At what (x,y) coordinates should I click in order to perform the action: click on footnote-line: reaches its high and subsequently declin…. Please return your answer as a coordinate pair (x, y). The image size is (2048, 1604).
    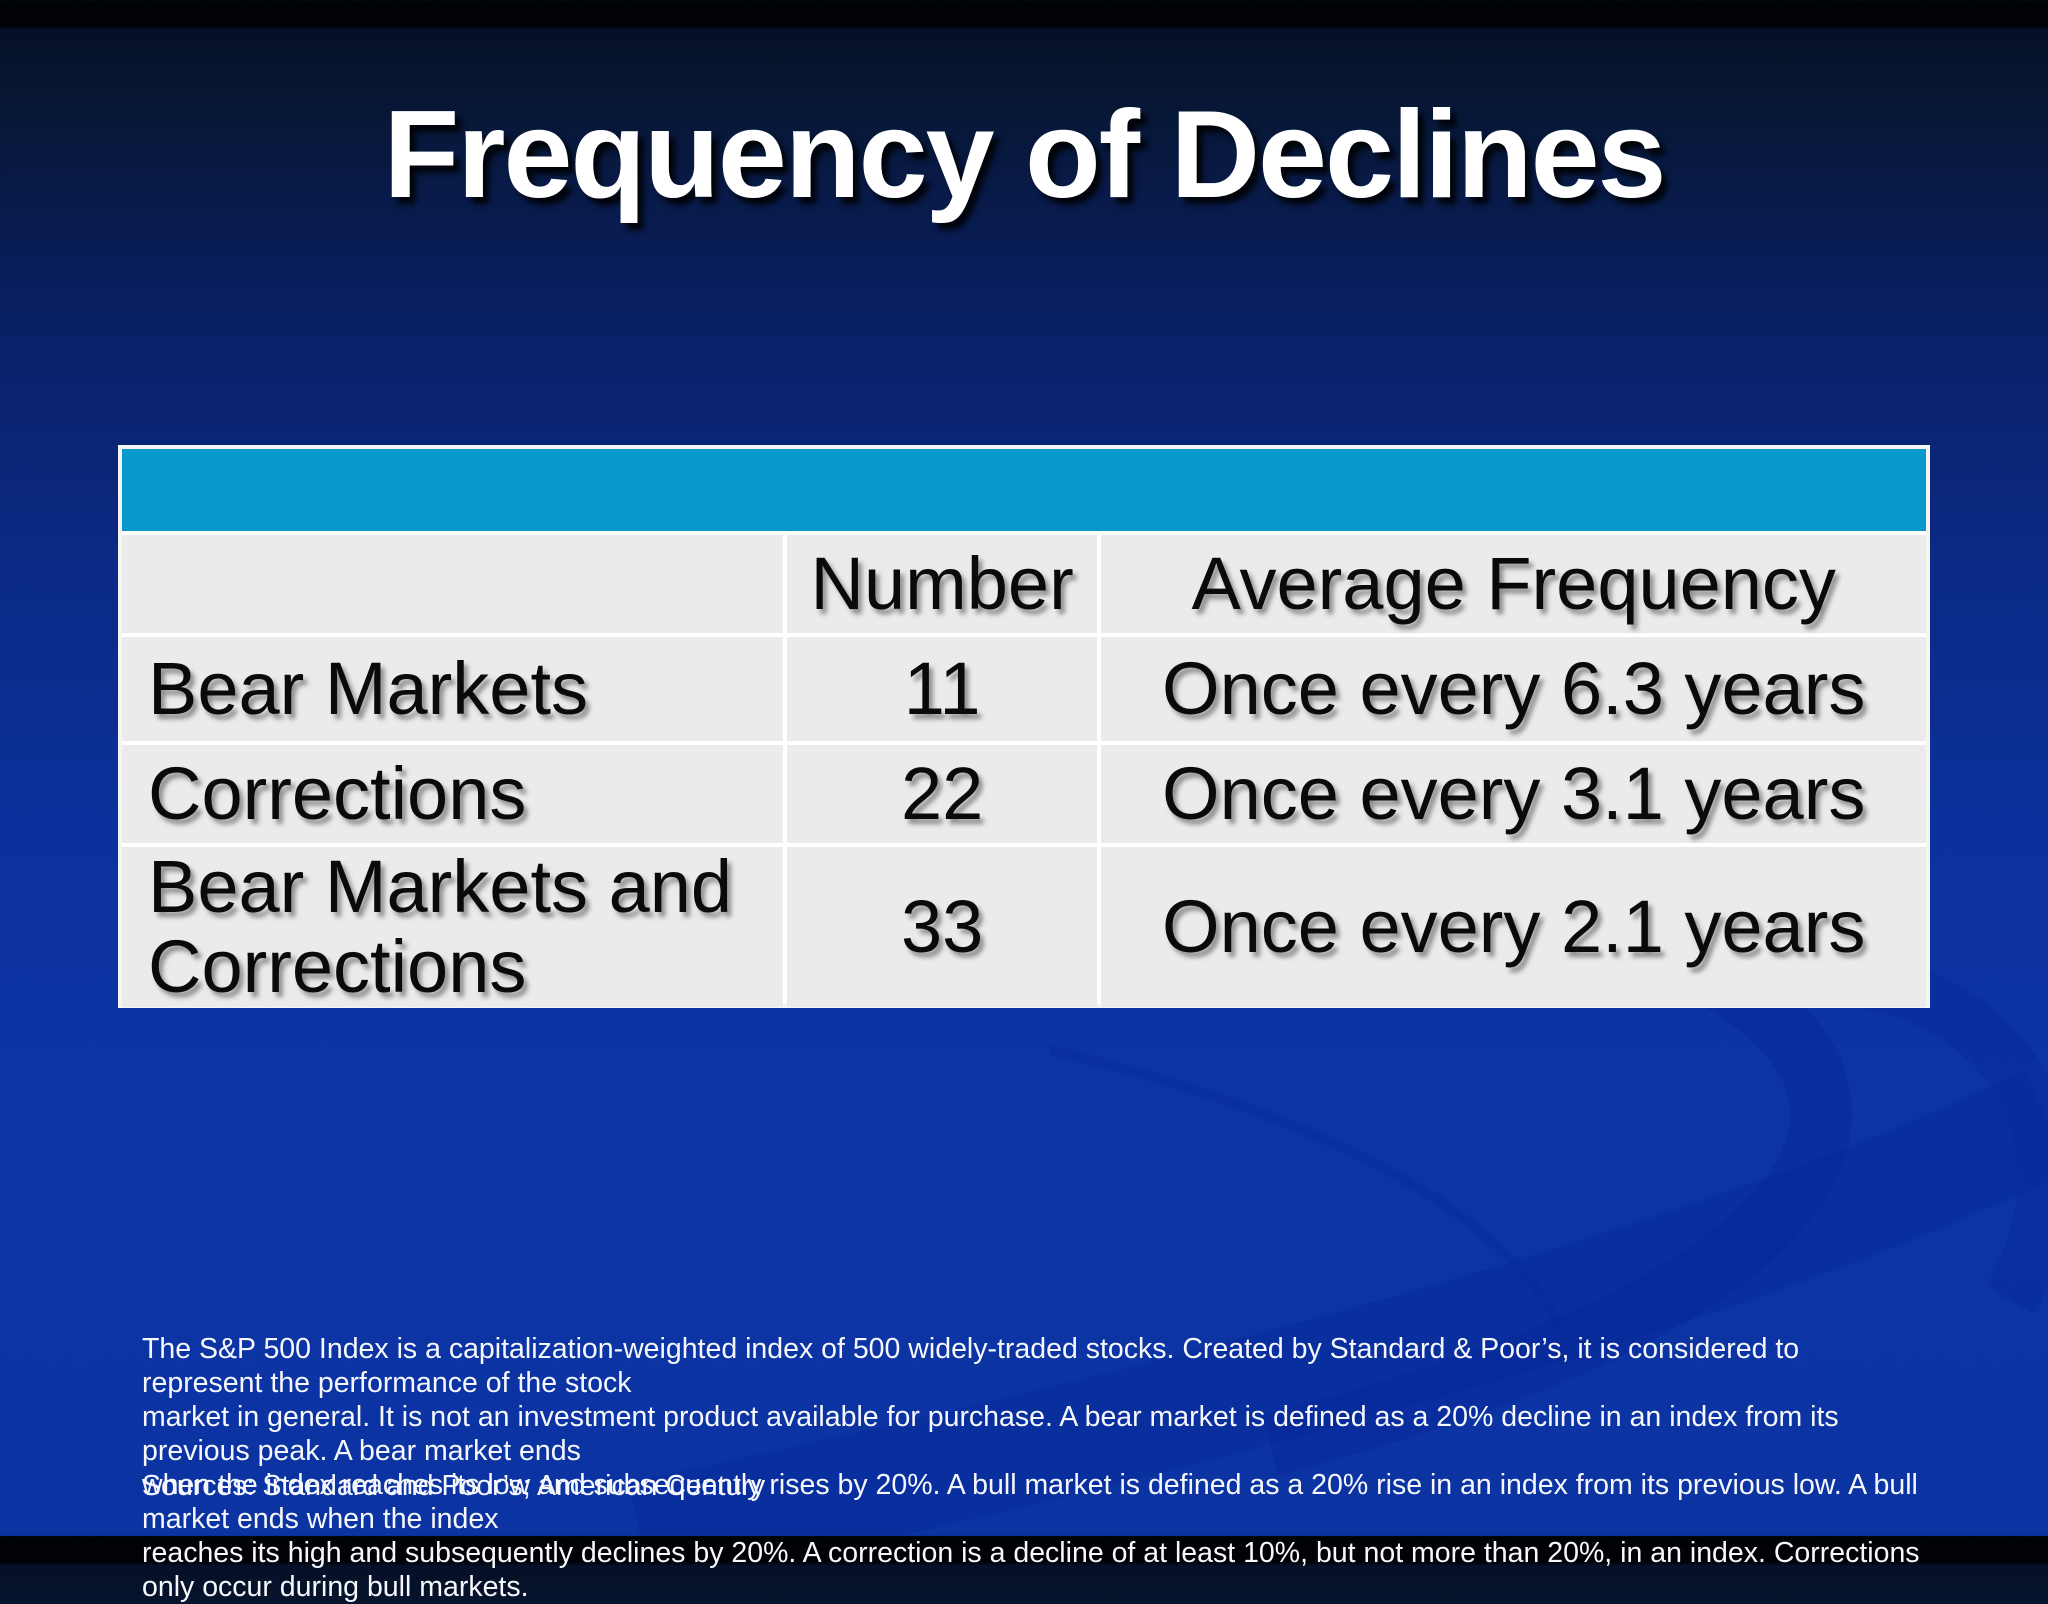
    Looking at the image, I should click on (1031, 1570).